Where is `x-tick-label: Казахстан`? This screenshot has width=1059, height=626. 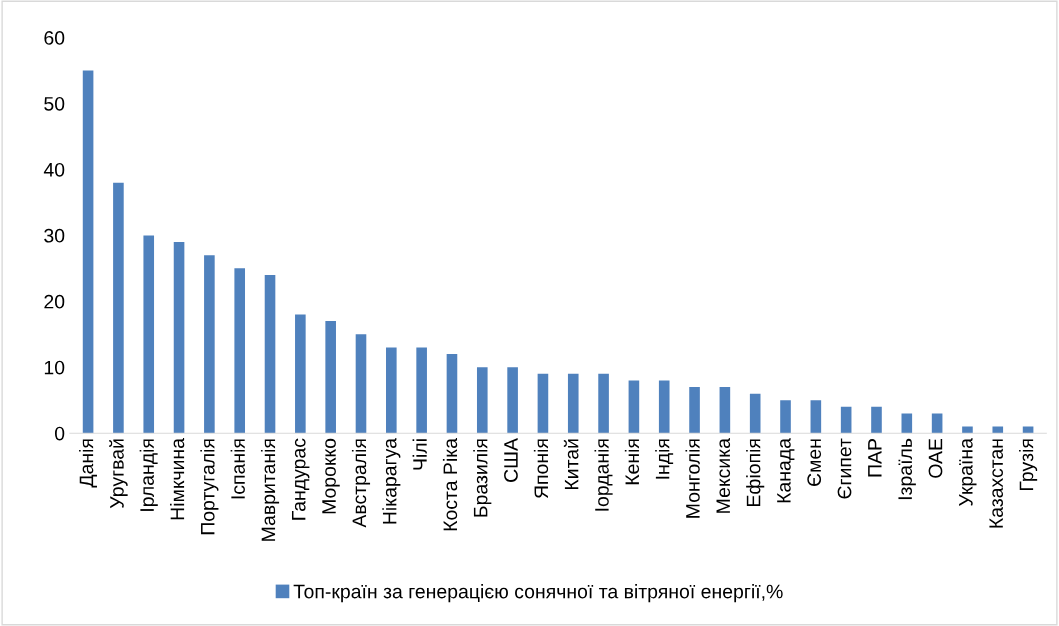
x-tick-label: Казахстан is located at coordinates (996, 483).